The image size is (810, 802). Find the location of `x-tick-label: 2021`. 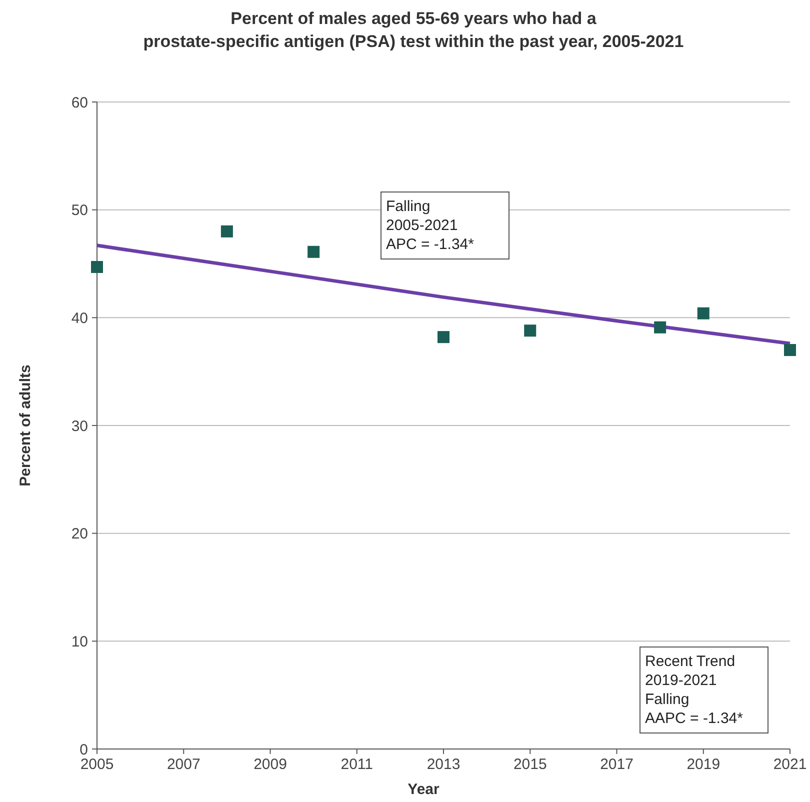

x-tick-label: 2021 is located at coordinates (790, 764).